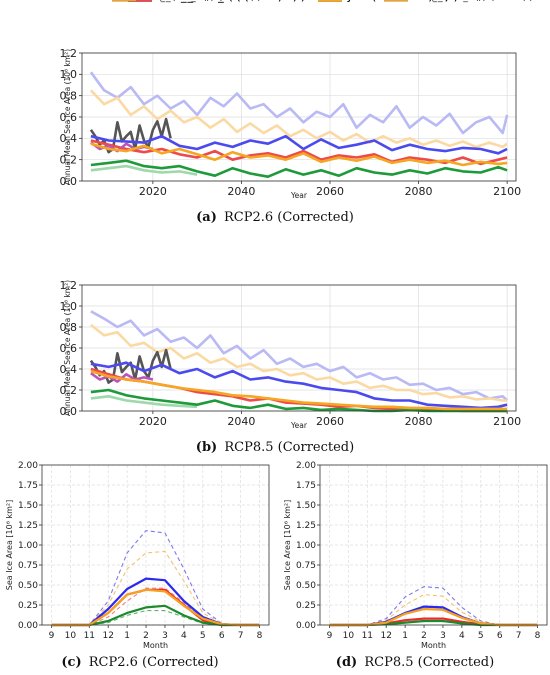 This screenshot has height=675, width=550. I want to click on series-a-gfdl-esm2m-uncorrected, so click(299, 103).